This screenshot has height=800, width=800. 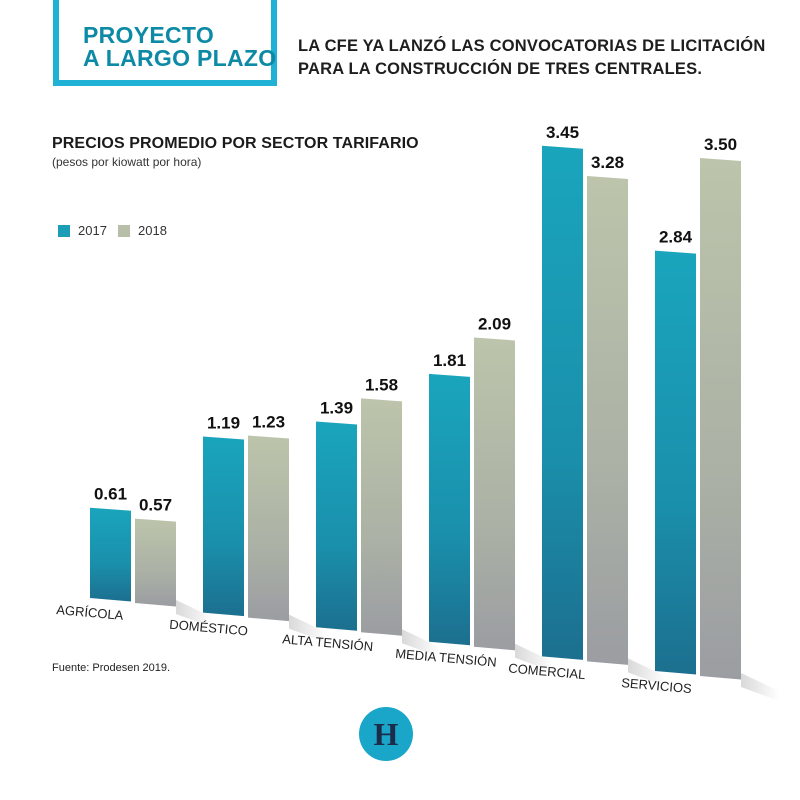 I want to click on category-label-alta-tension: ALTA TENSIÓN, so click(x=328, y=642).